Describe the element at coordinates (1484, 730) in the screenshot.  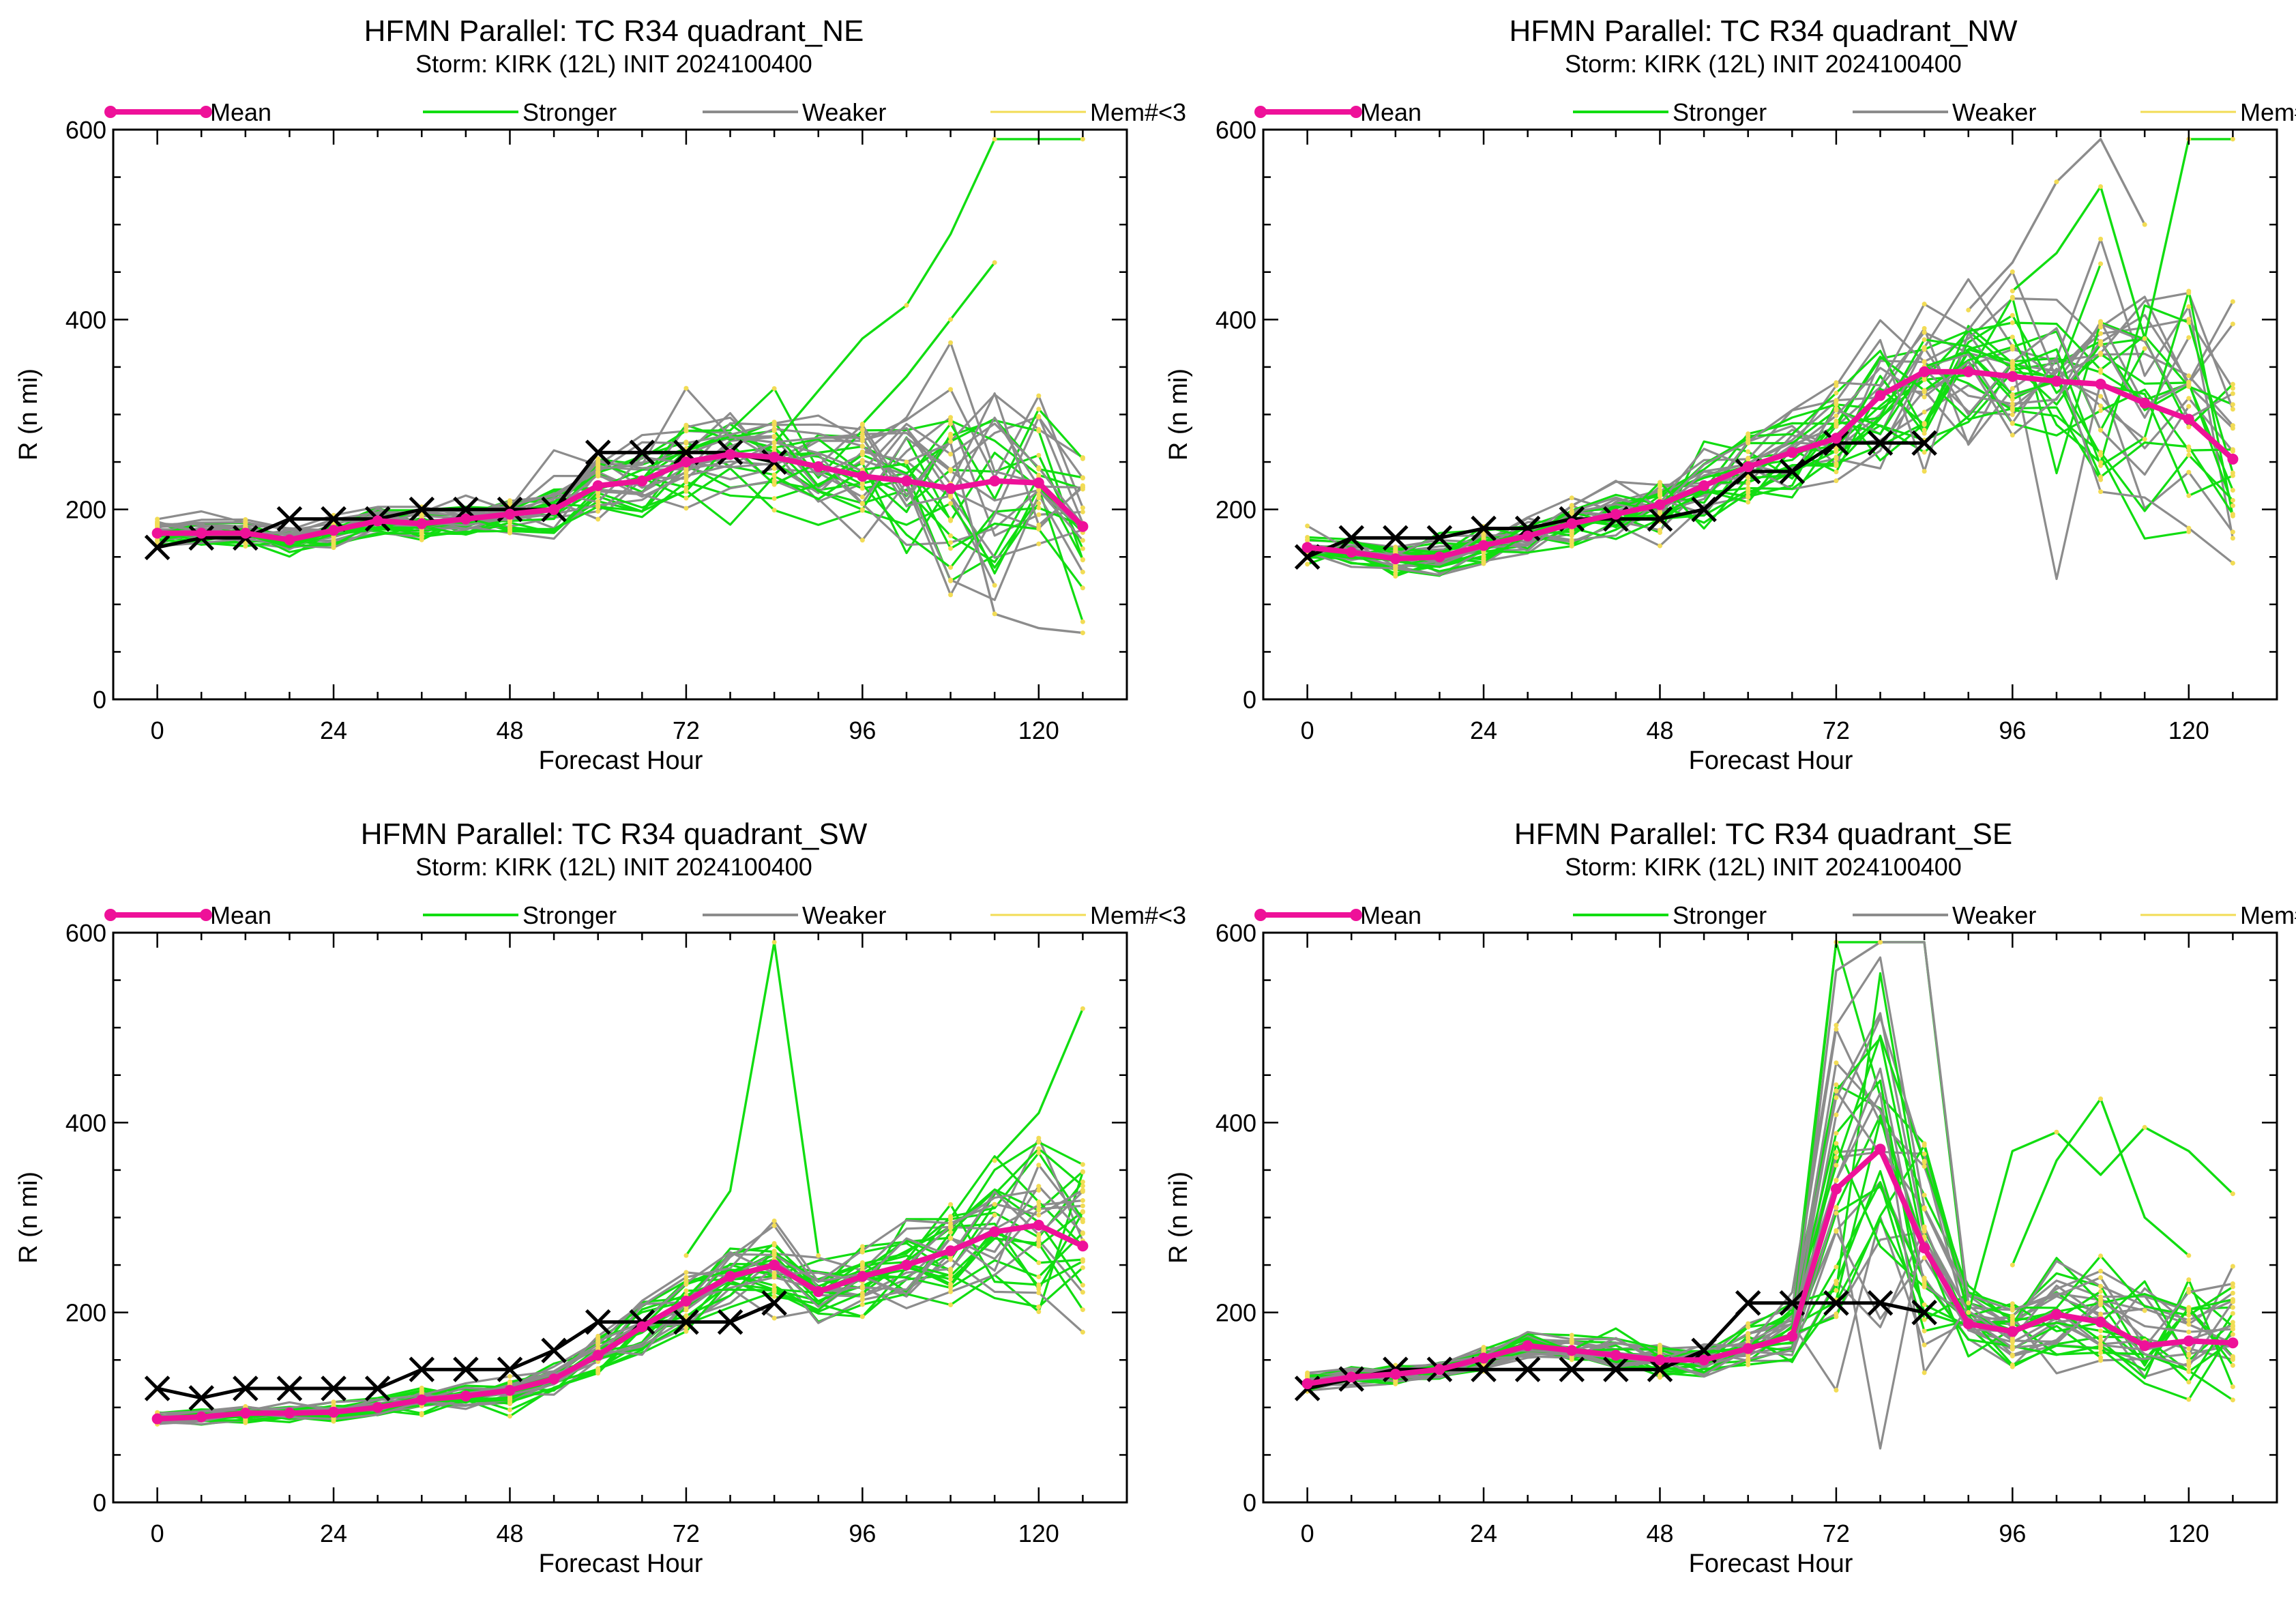
I see `x-tick-label: 24` at that location.